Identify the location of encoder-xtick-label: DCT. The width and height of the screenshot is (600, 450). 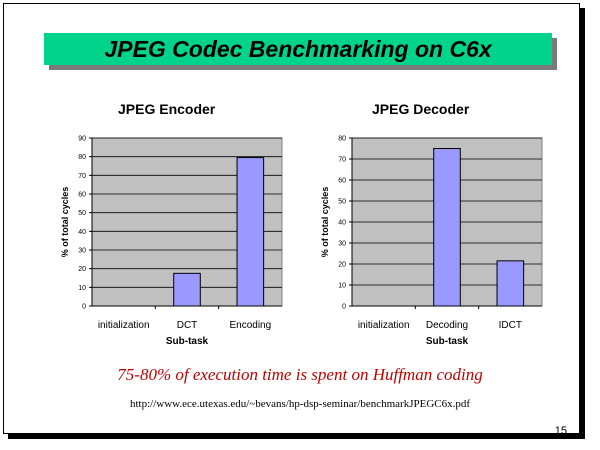
(187, 325).